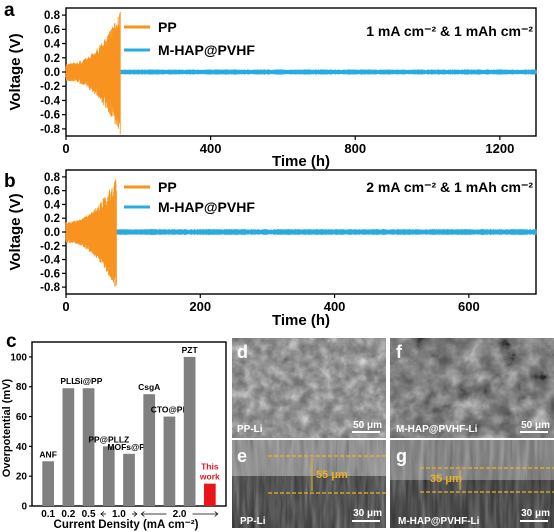 The height and width of the screenshot is (532, 554). What do you see at coordinates (119, 514) in the screenshot?
I see `group-label-3: 1.0` at bounding box center [119, 514].